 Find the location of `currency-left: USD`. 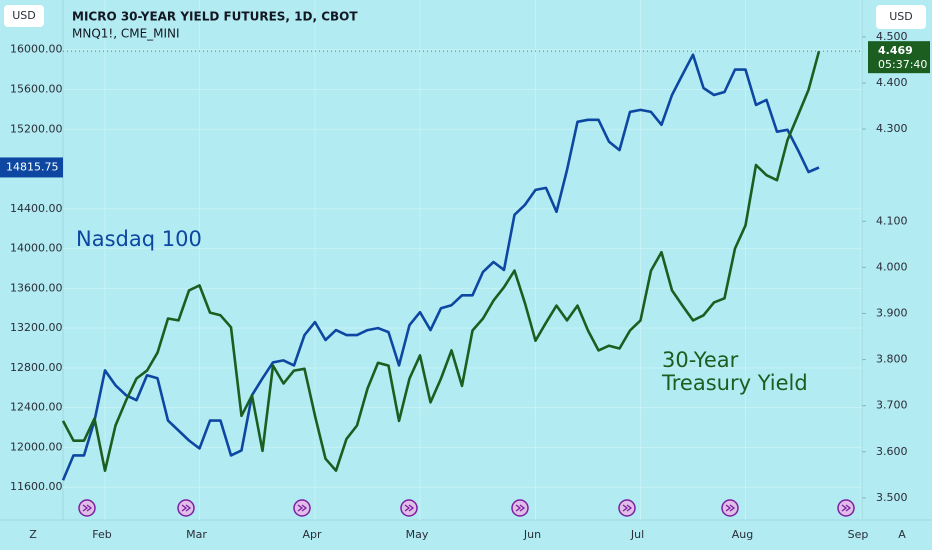

currency-left: USD is located at coordinates (24, 15).